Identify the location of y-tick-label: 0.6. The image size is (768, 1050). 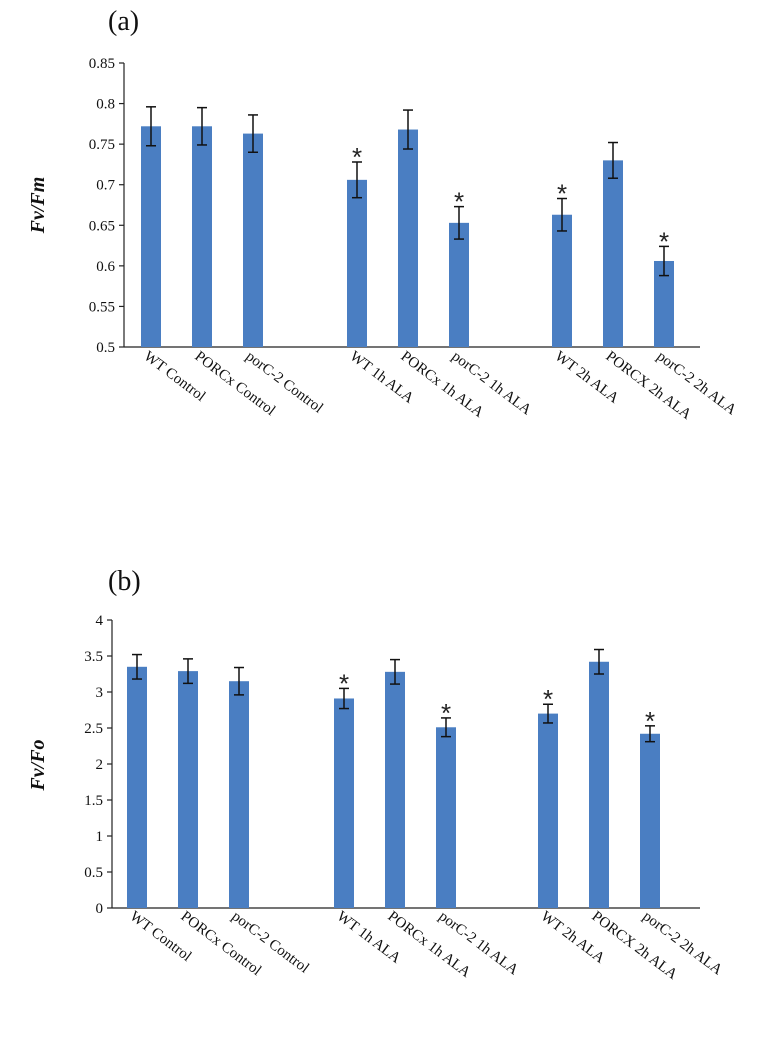
(105, 267).